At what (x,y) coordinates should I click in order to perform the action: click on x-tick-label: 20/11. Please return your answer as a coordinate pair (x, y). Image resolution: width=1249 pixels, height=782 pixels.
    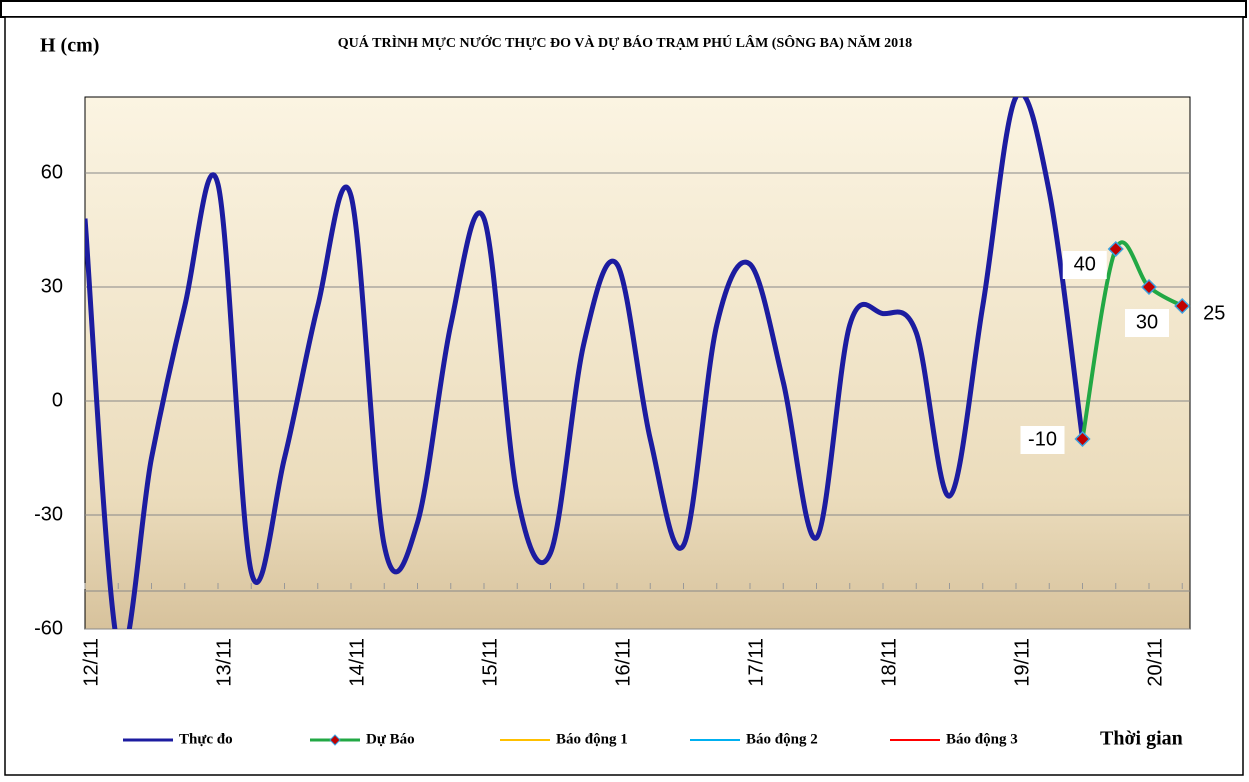
    Looking at the image, I should click on (1155, 662).